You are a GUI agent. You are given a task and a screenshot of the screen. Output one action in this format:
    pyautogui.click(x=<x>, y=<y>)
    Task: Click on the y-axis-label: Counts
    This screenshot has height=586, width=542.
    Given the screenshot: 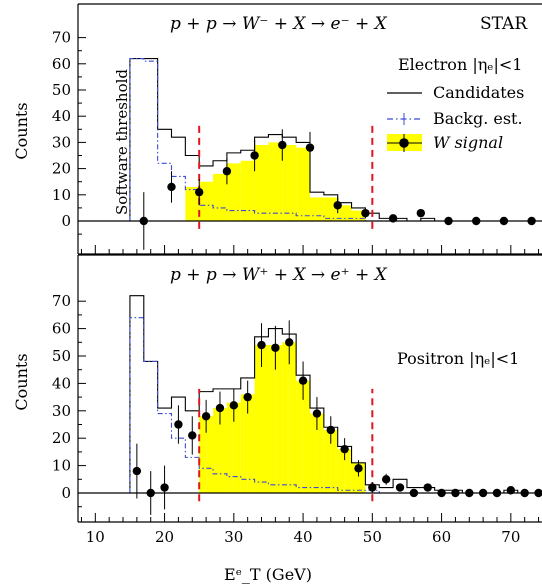 What is the action you would take?
    pyautogui.click(x=21, y=381)
    